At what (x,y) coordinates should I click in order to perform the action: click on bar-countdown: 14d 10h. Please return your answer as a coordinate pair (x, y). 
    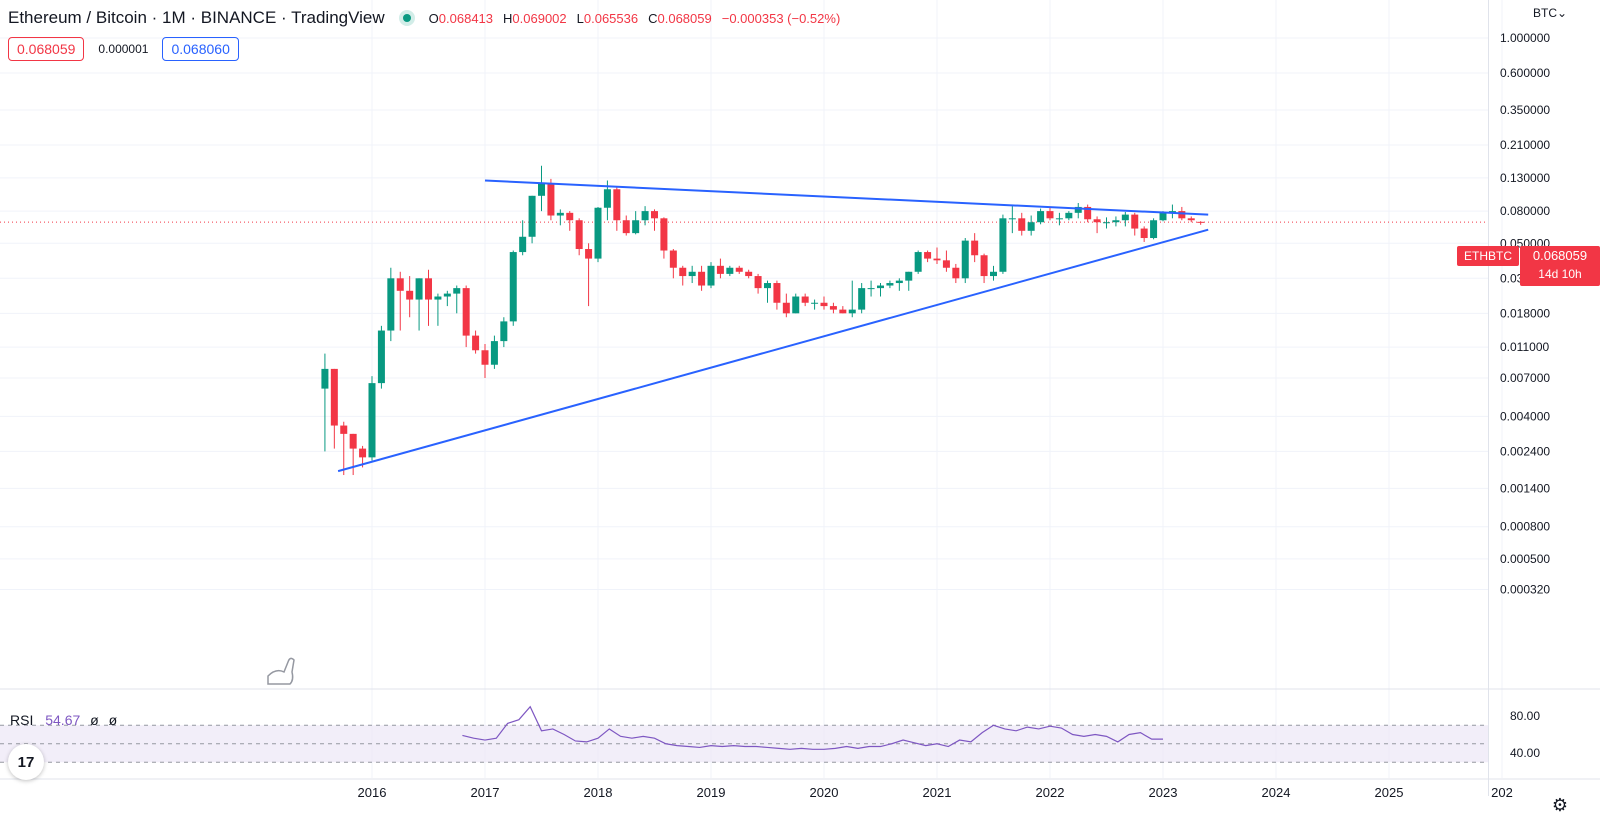
    Looking at the image, I should click on (1560, 274).